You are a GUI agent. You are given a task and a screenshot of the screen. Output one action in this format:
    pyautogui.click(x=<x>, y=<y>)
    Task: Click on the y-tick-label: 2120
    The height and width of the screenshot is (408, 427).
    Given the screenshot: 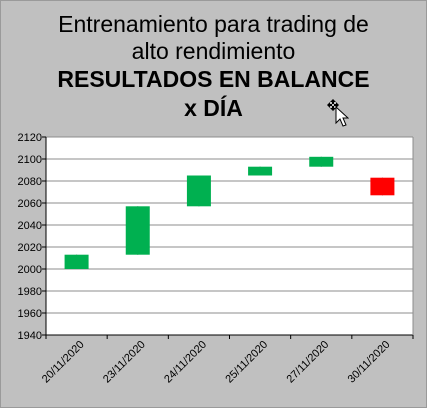 What is the action you would take?
    pyautogui.click(x=30, y=138)
    